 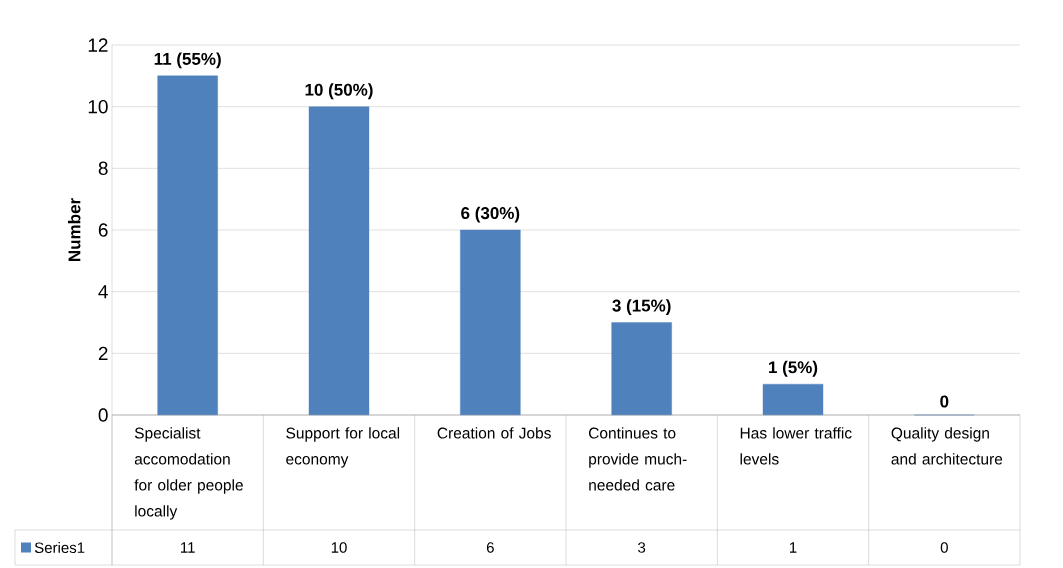 What do you see at coordinates (641, 307) in the screenshot?
I see `annotation: 3 (15%)` at bounding box center [641, 307].